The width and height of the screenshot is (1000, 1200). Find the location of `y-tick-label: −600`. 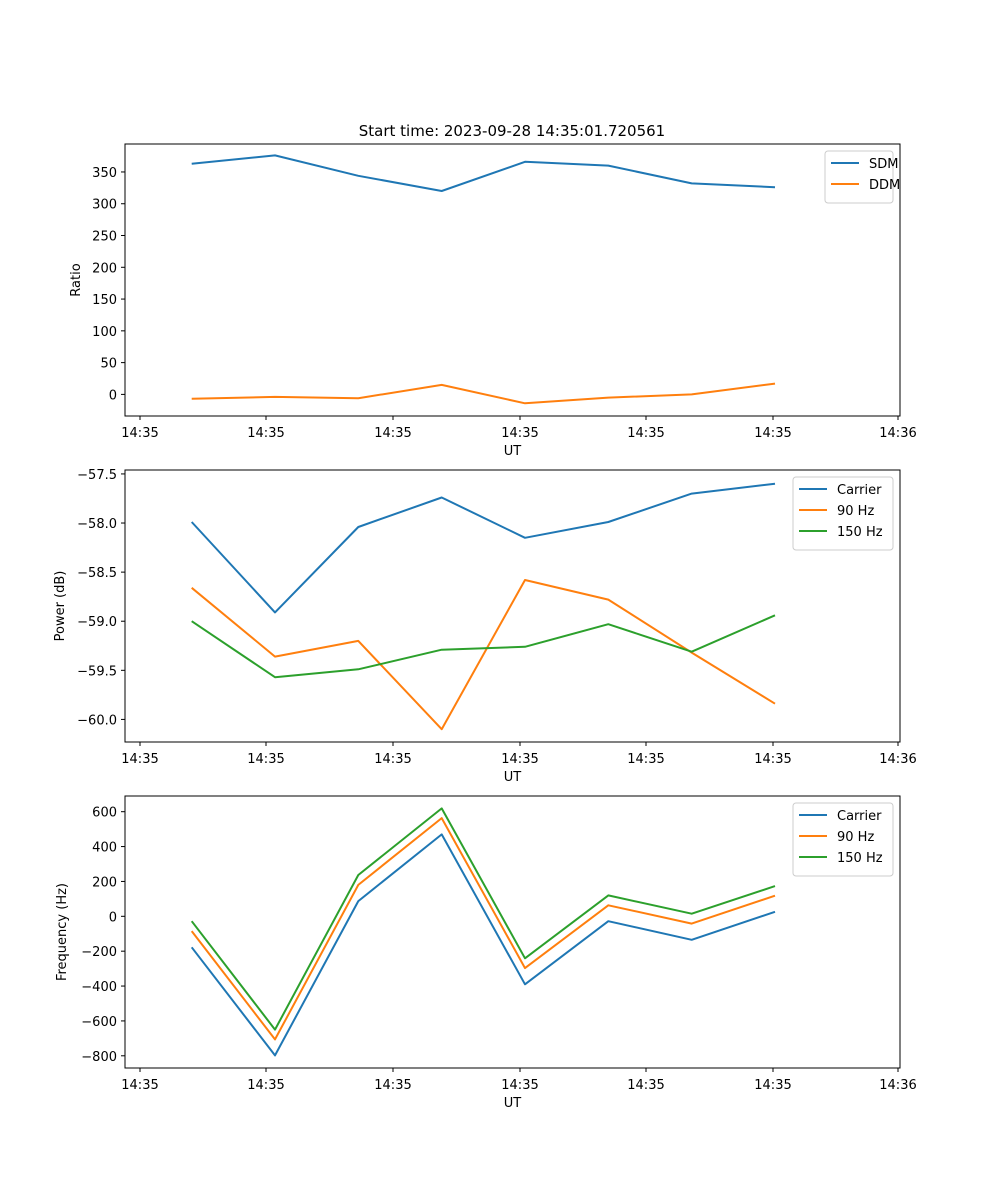

y-tick-label: −600 is located at coordinates (99, 1022).